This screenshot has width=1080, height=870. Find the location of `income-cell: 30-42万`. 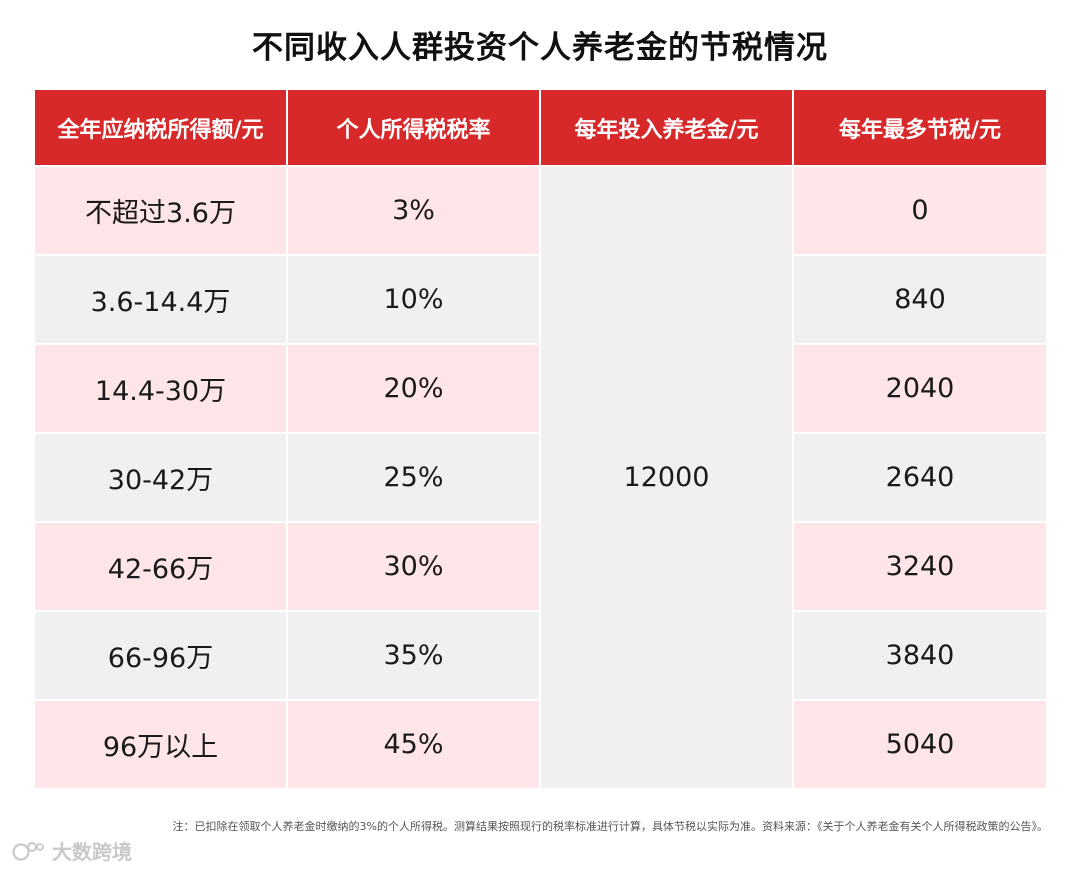

income-cell: 30-42万 is located at coordinates (160, 477).